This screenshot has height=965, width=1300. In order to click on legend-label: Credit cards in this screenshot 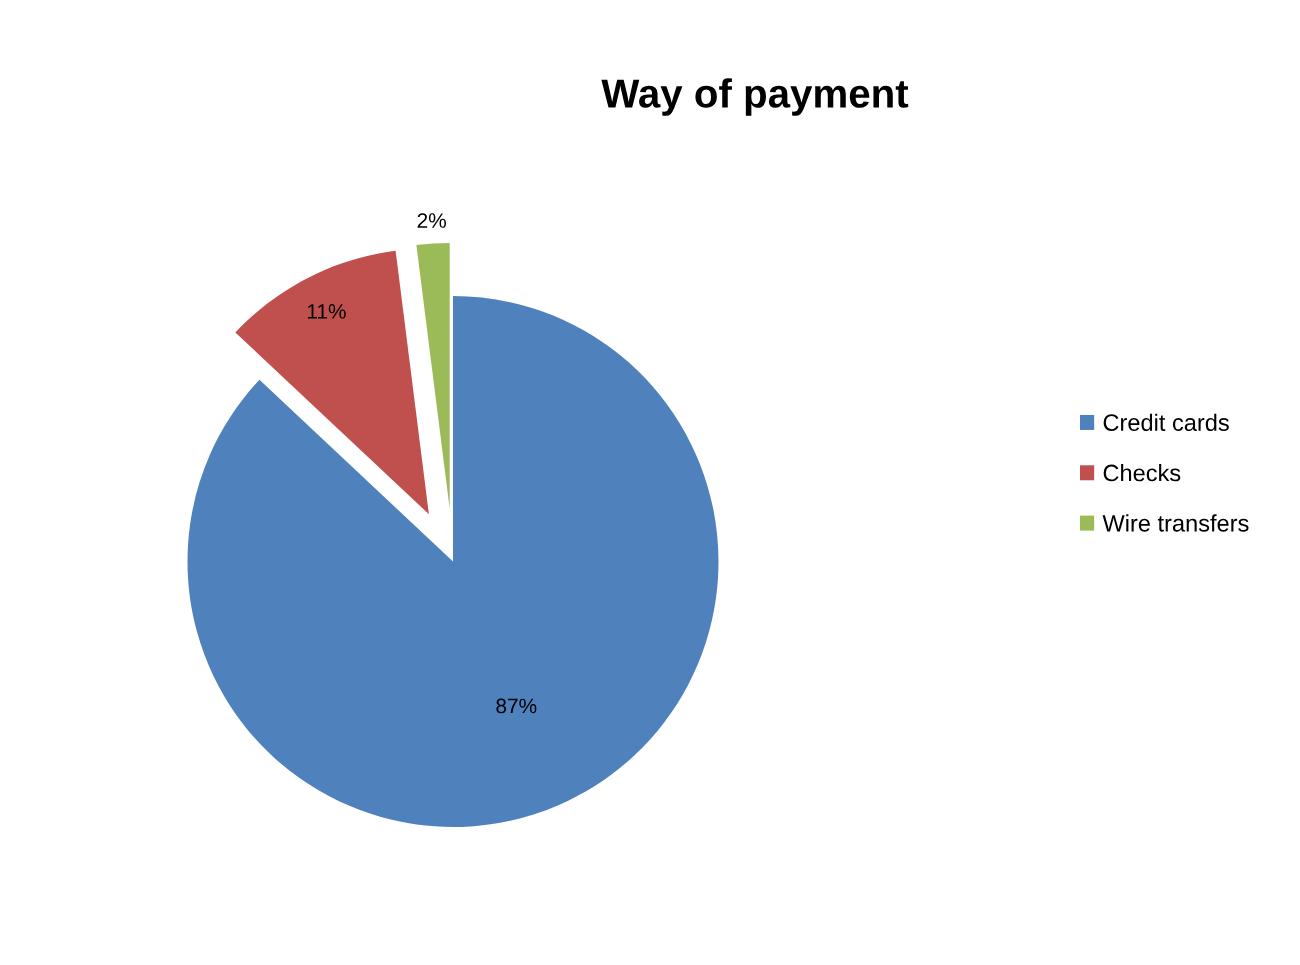, I will do `click(1166, 422)`.